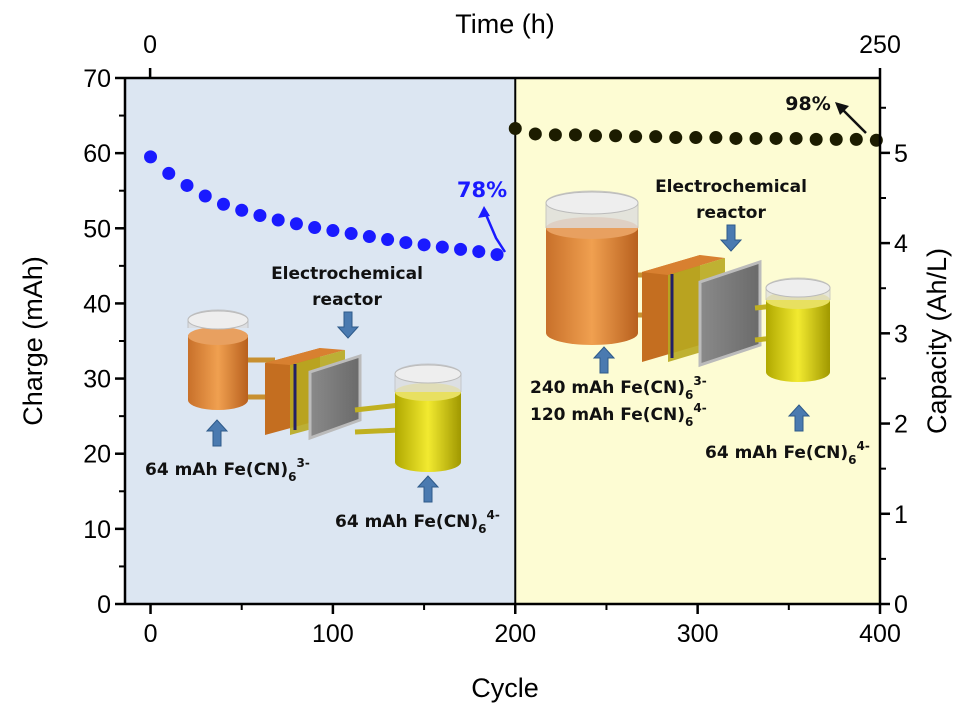  I want to click on y-tick-label: 0, so click(104, 605).